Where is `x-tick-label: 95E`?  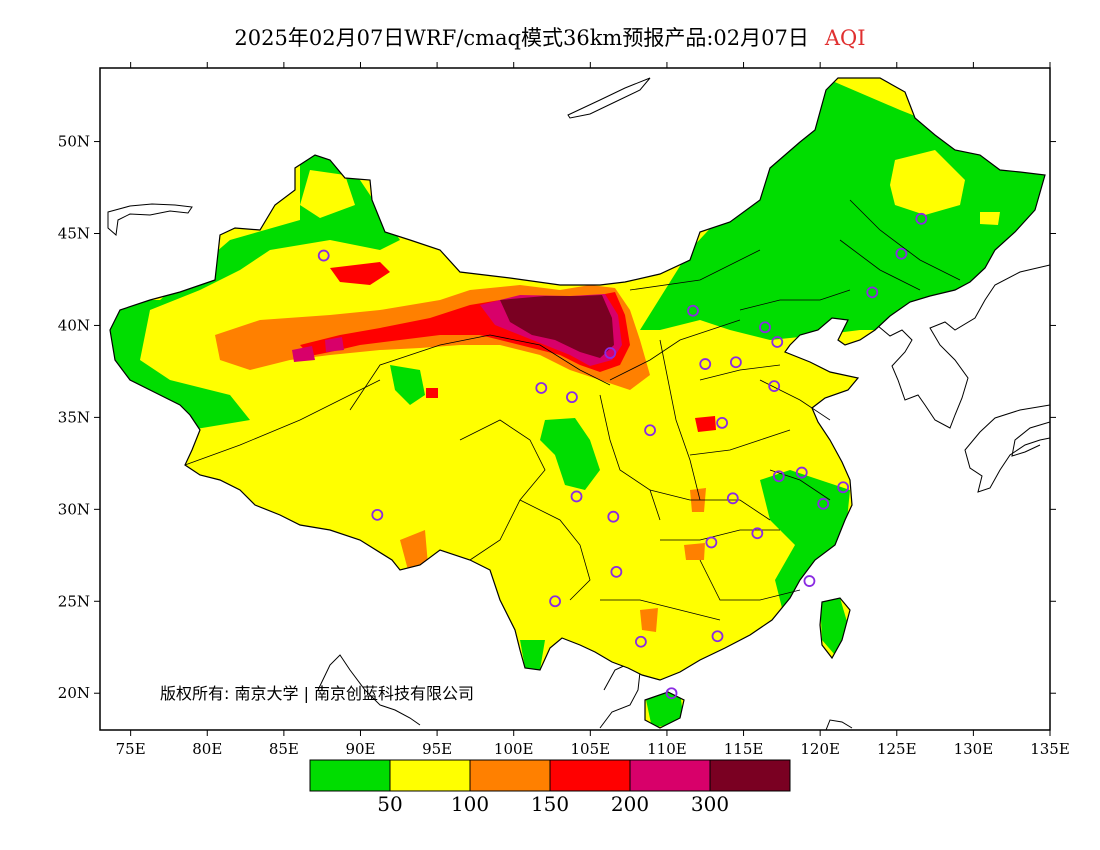 x-tick-label: 95E is located at coordinates (437, 749).